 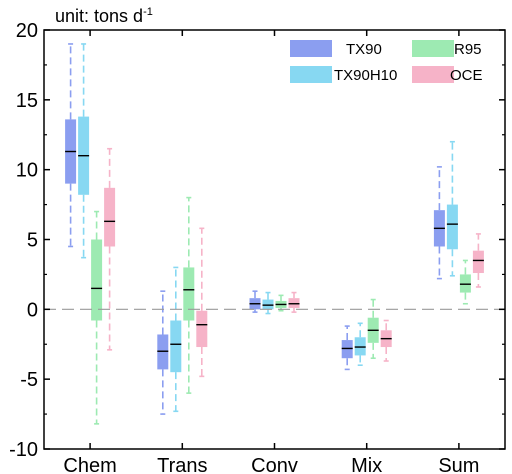 What do you see at coordinates (27, 31) in the screenshot?
I see `y-tick-label: 20` at bounding box center [27, 31].